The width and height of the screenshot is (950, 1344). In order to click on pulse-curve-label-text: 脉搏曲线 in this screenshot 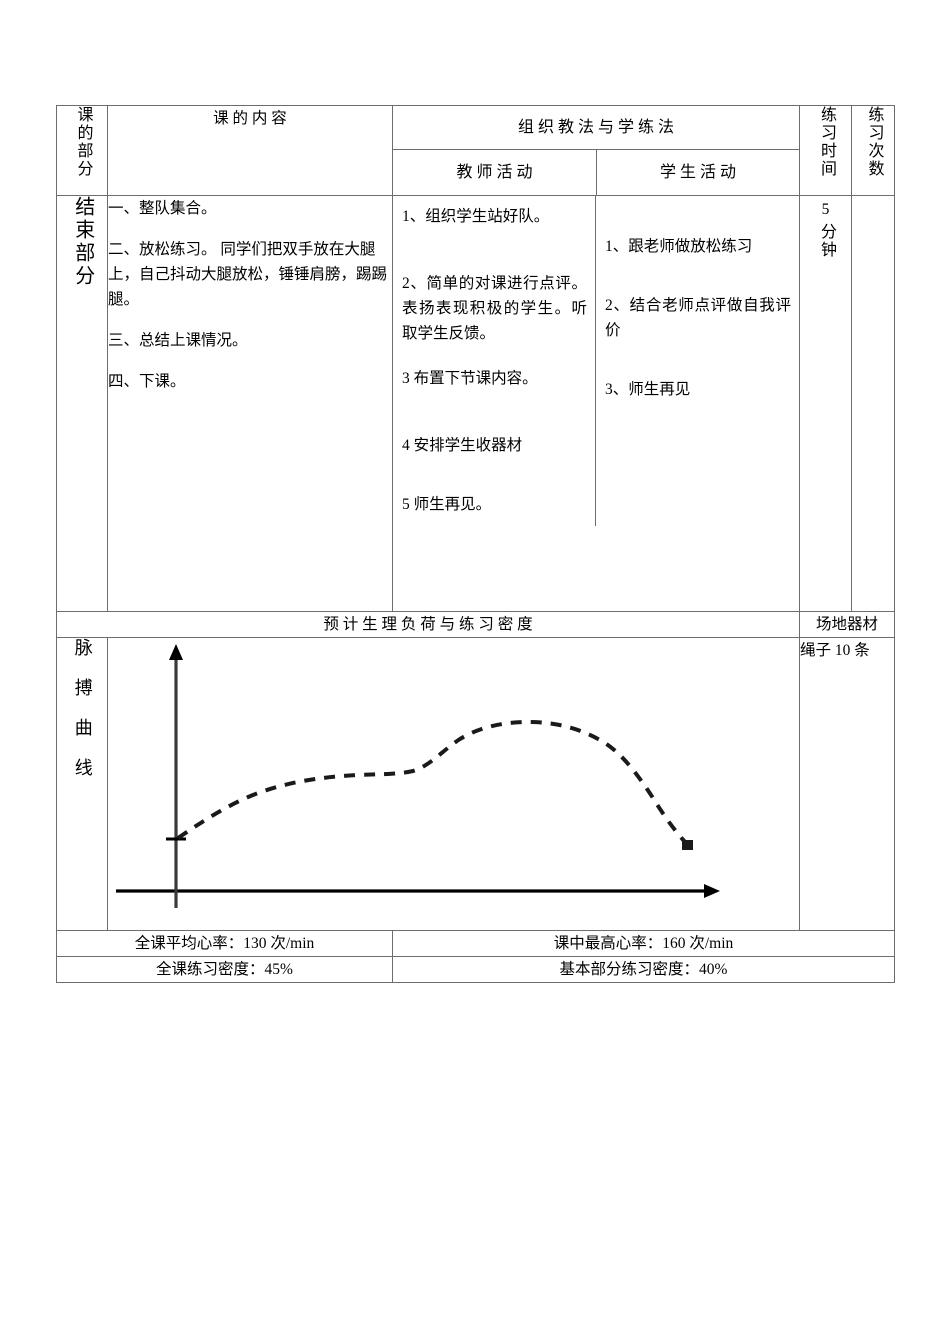, I will do `click(82, 717)`.